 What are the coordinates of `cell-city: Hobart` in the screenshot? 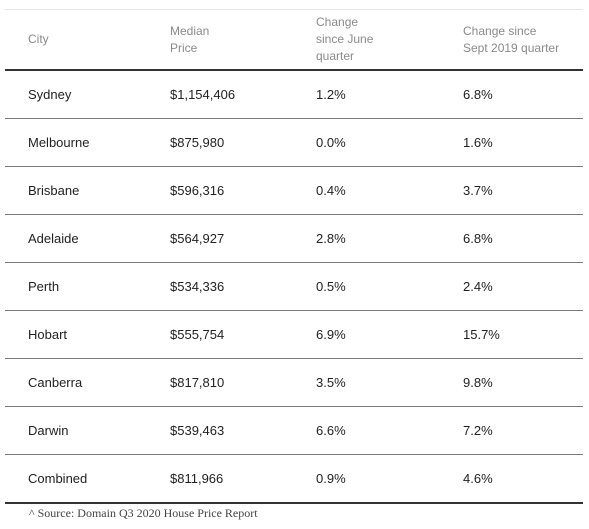 It's located at (76, 334).